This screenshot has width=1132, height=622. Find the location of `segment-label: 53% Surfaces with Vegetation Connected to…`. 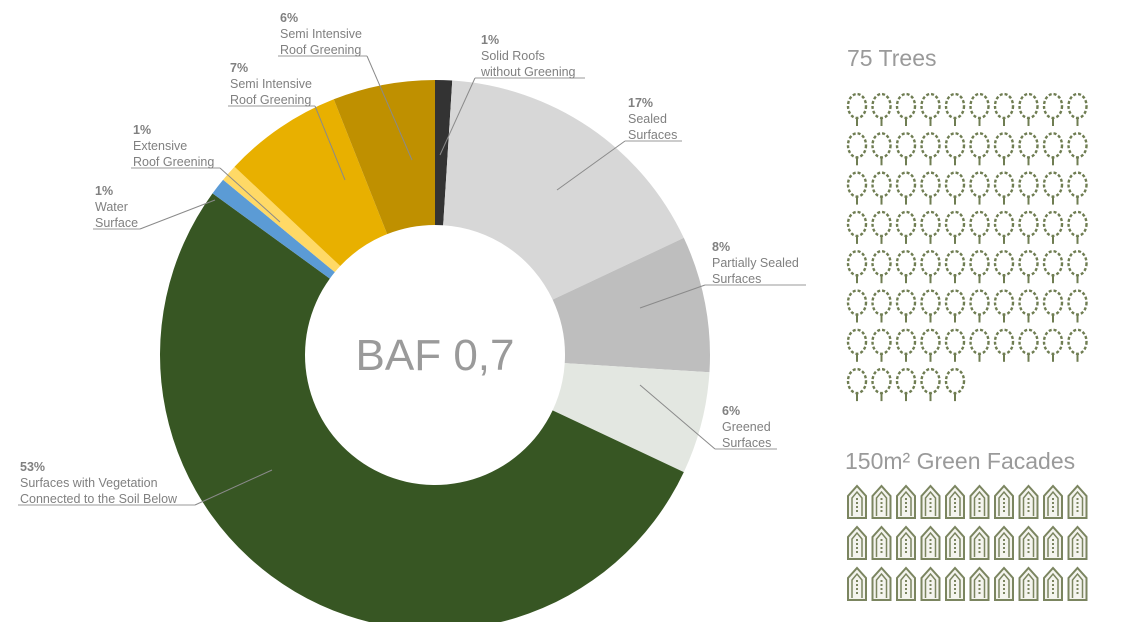

segment-label: 53% Surfaces with Vegetation Connected to… is located at coordinates (98, 483).